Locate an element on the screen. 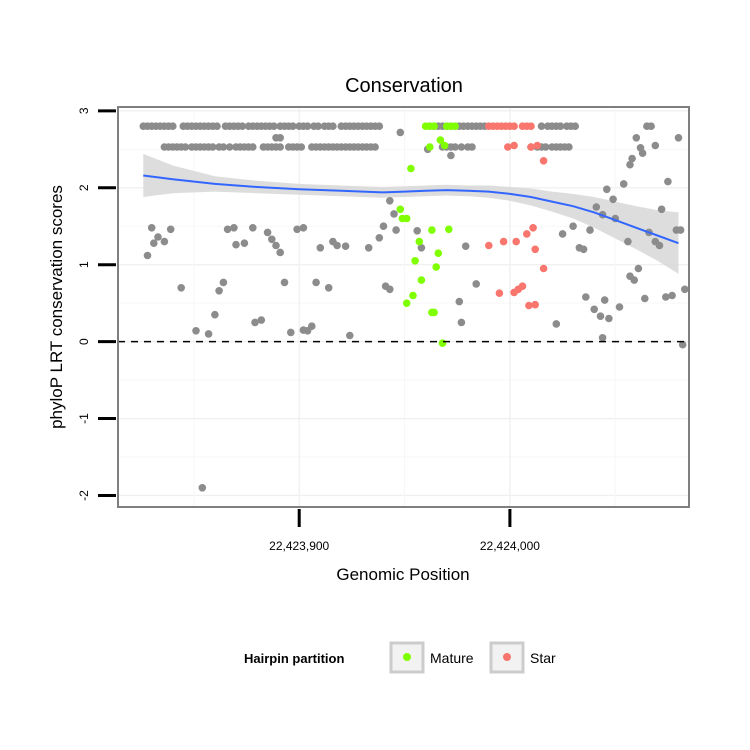 Image resolution: width=750 pixels, height=750 pixels. smooth-line-layer is located at coordinates (411, 209).